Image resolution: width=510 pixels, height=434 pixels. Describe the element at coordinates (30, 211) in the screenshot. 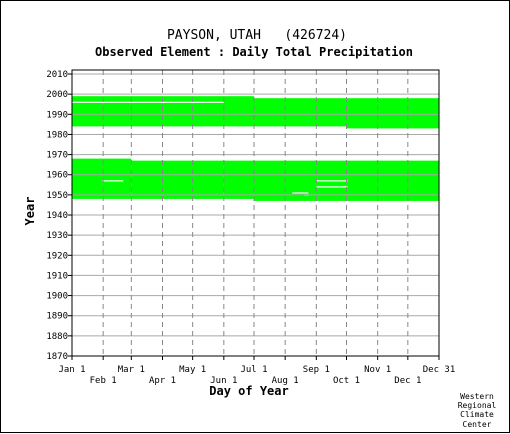

I see `y-axis-label: Year` at that location.